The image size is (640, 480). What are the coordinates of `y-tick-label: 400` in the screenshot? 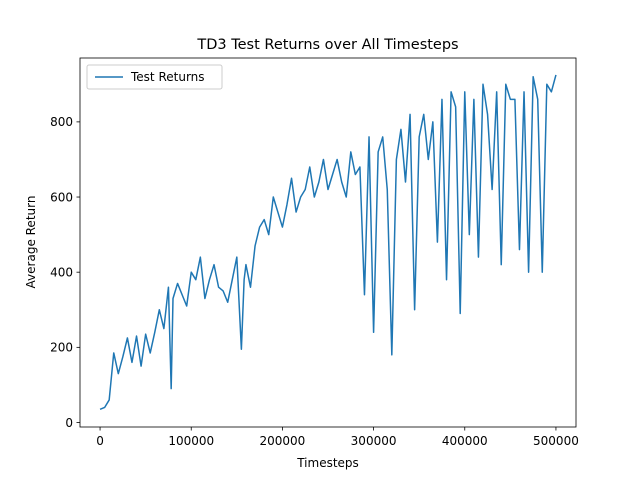 It's located at (61, 272).